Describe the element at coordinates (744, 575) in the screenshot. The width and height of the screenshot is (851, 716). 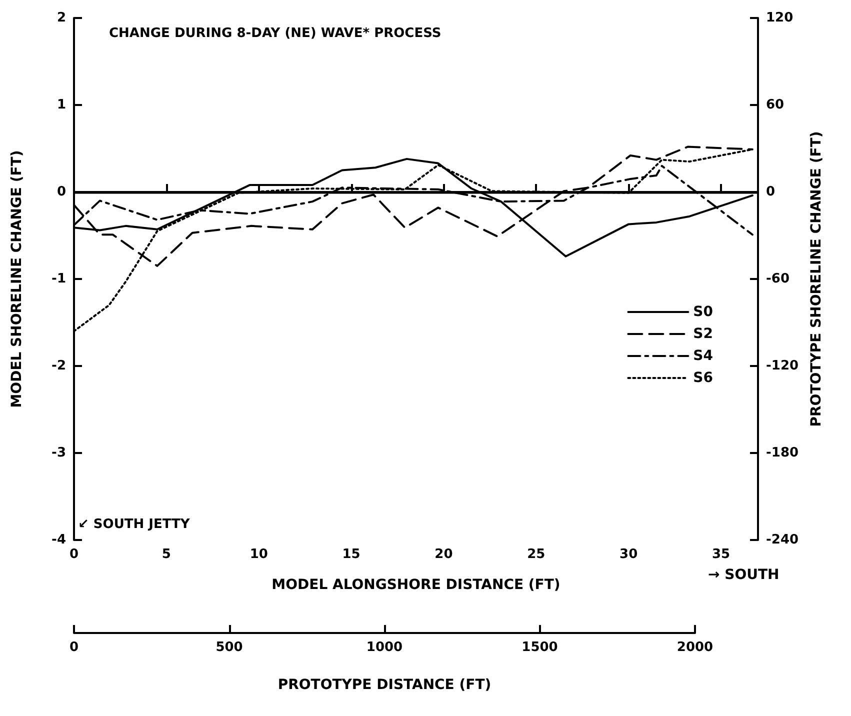
I see `text: → SOUTH` at that location.